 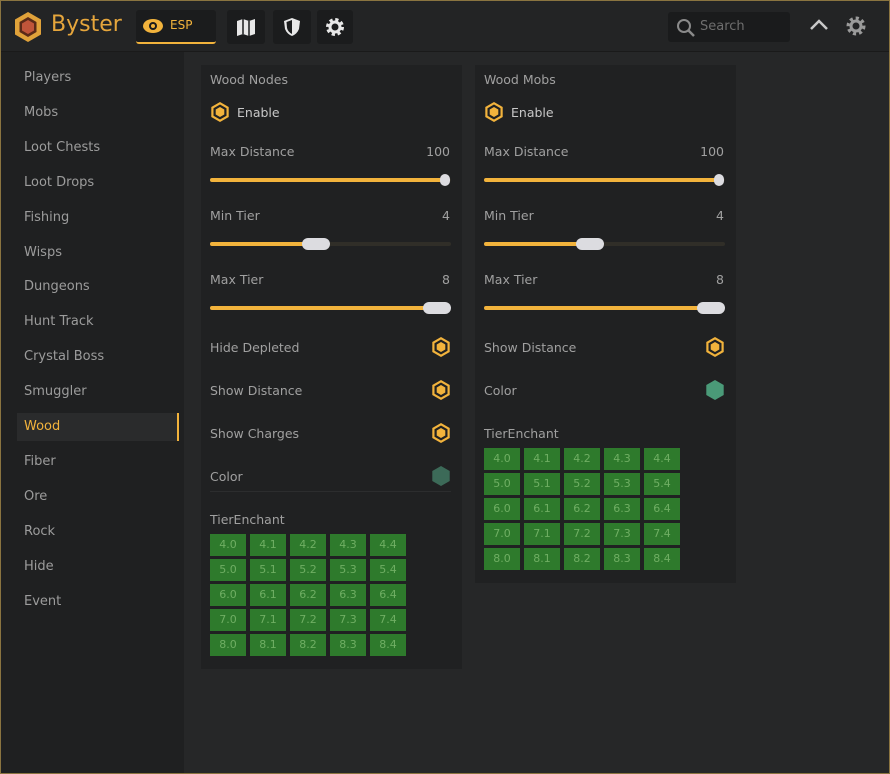 I want to click on sidebar-item: Dungeons, so click(x=57, y=287).